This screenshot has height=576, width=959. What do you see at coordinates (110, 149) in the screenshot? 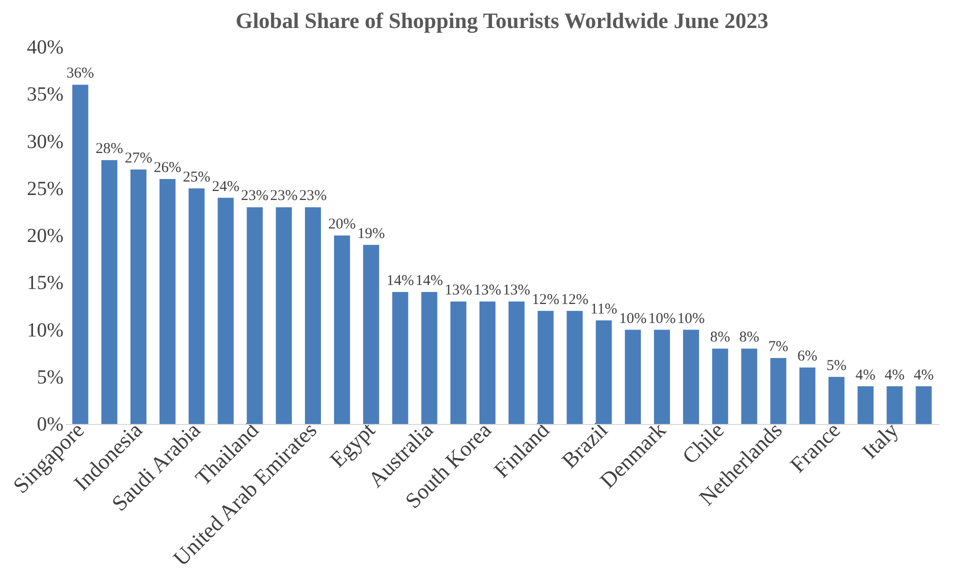
I see `data-label: 28%` at bounding box center [110, 149].